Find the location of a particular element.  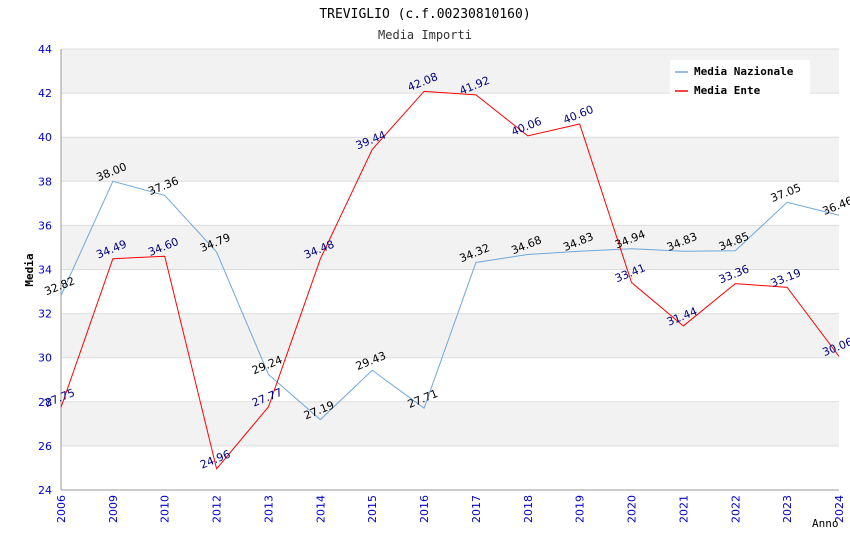

x-tick-label: 2019 is located at coordinates (580, 509).